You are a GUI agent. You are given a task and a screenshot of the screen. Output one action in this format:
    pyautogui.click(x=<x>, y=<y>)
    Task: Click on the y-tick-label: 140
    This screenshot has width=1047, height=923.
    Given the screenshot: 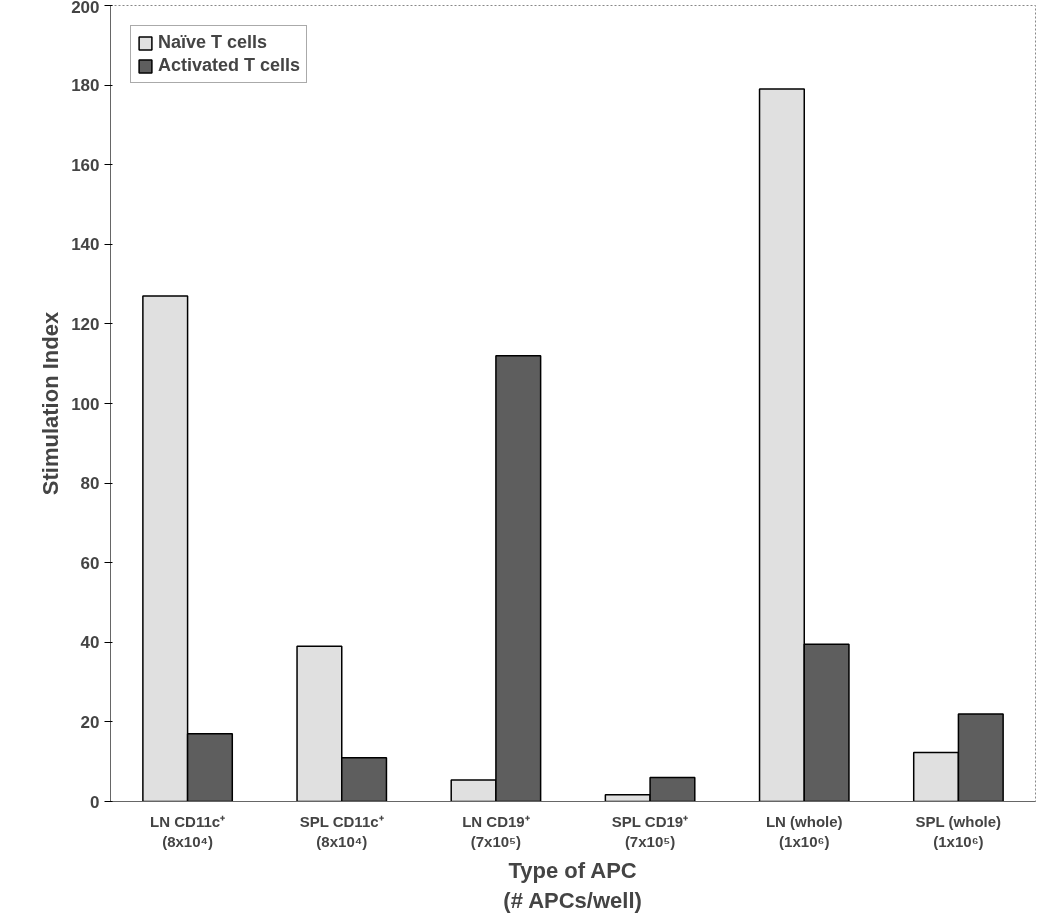 What is the action you would take?
    pyautogui.click(x=85, y=245)
    